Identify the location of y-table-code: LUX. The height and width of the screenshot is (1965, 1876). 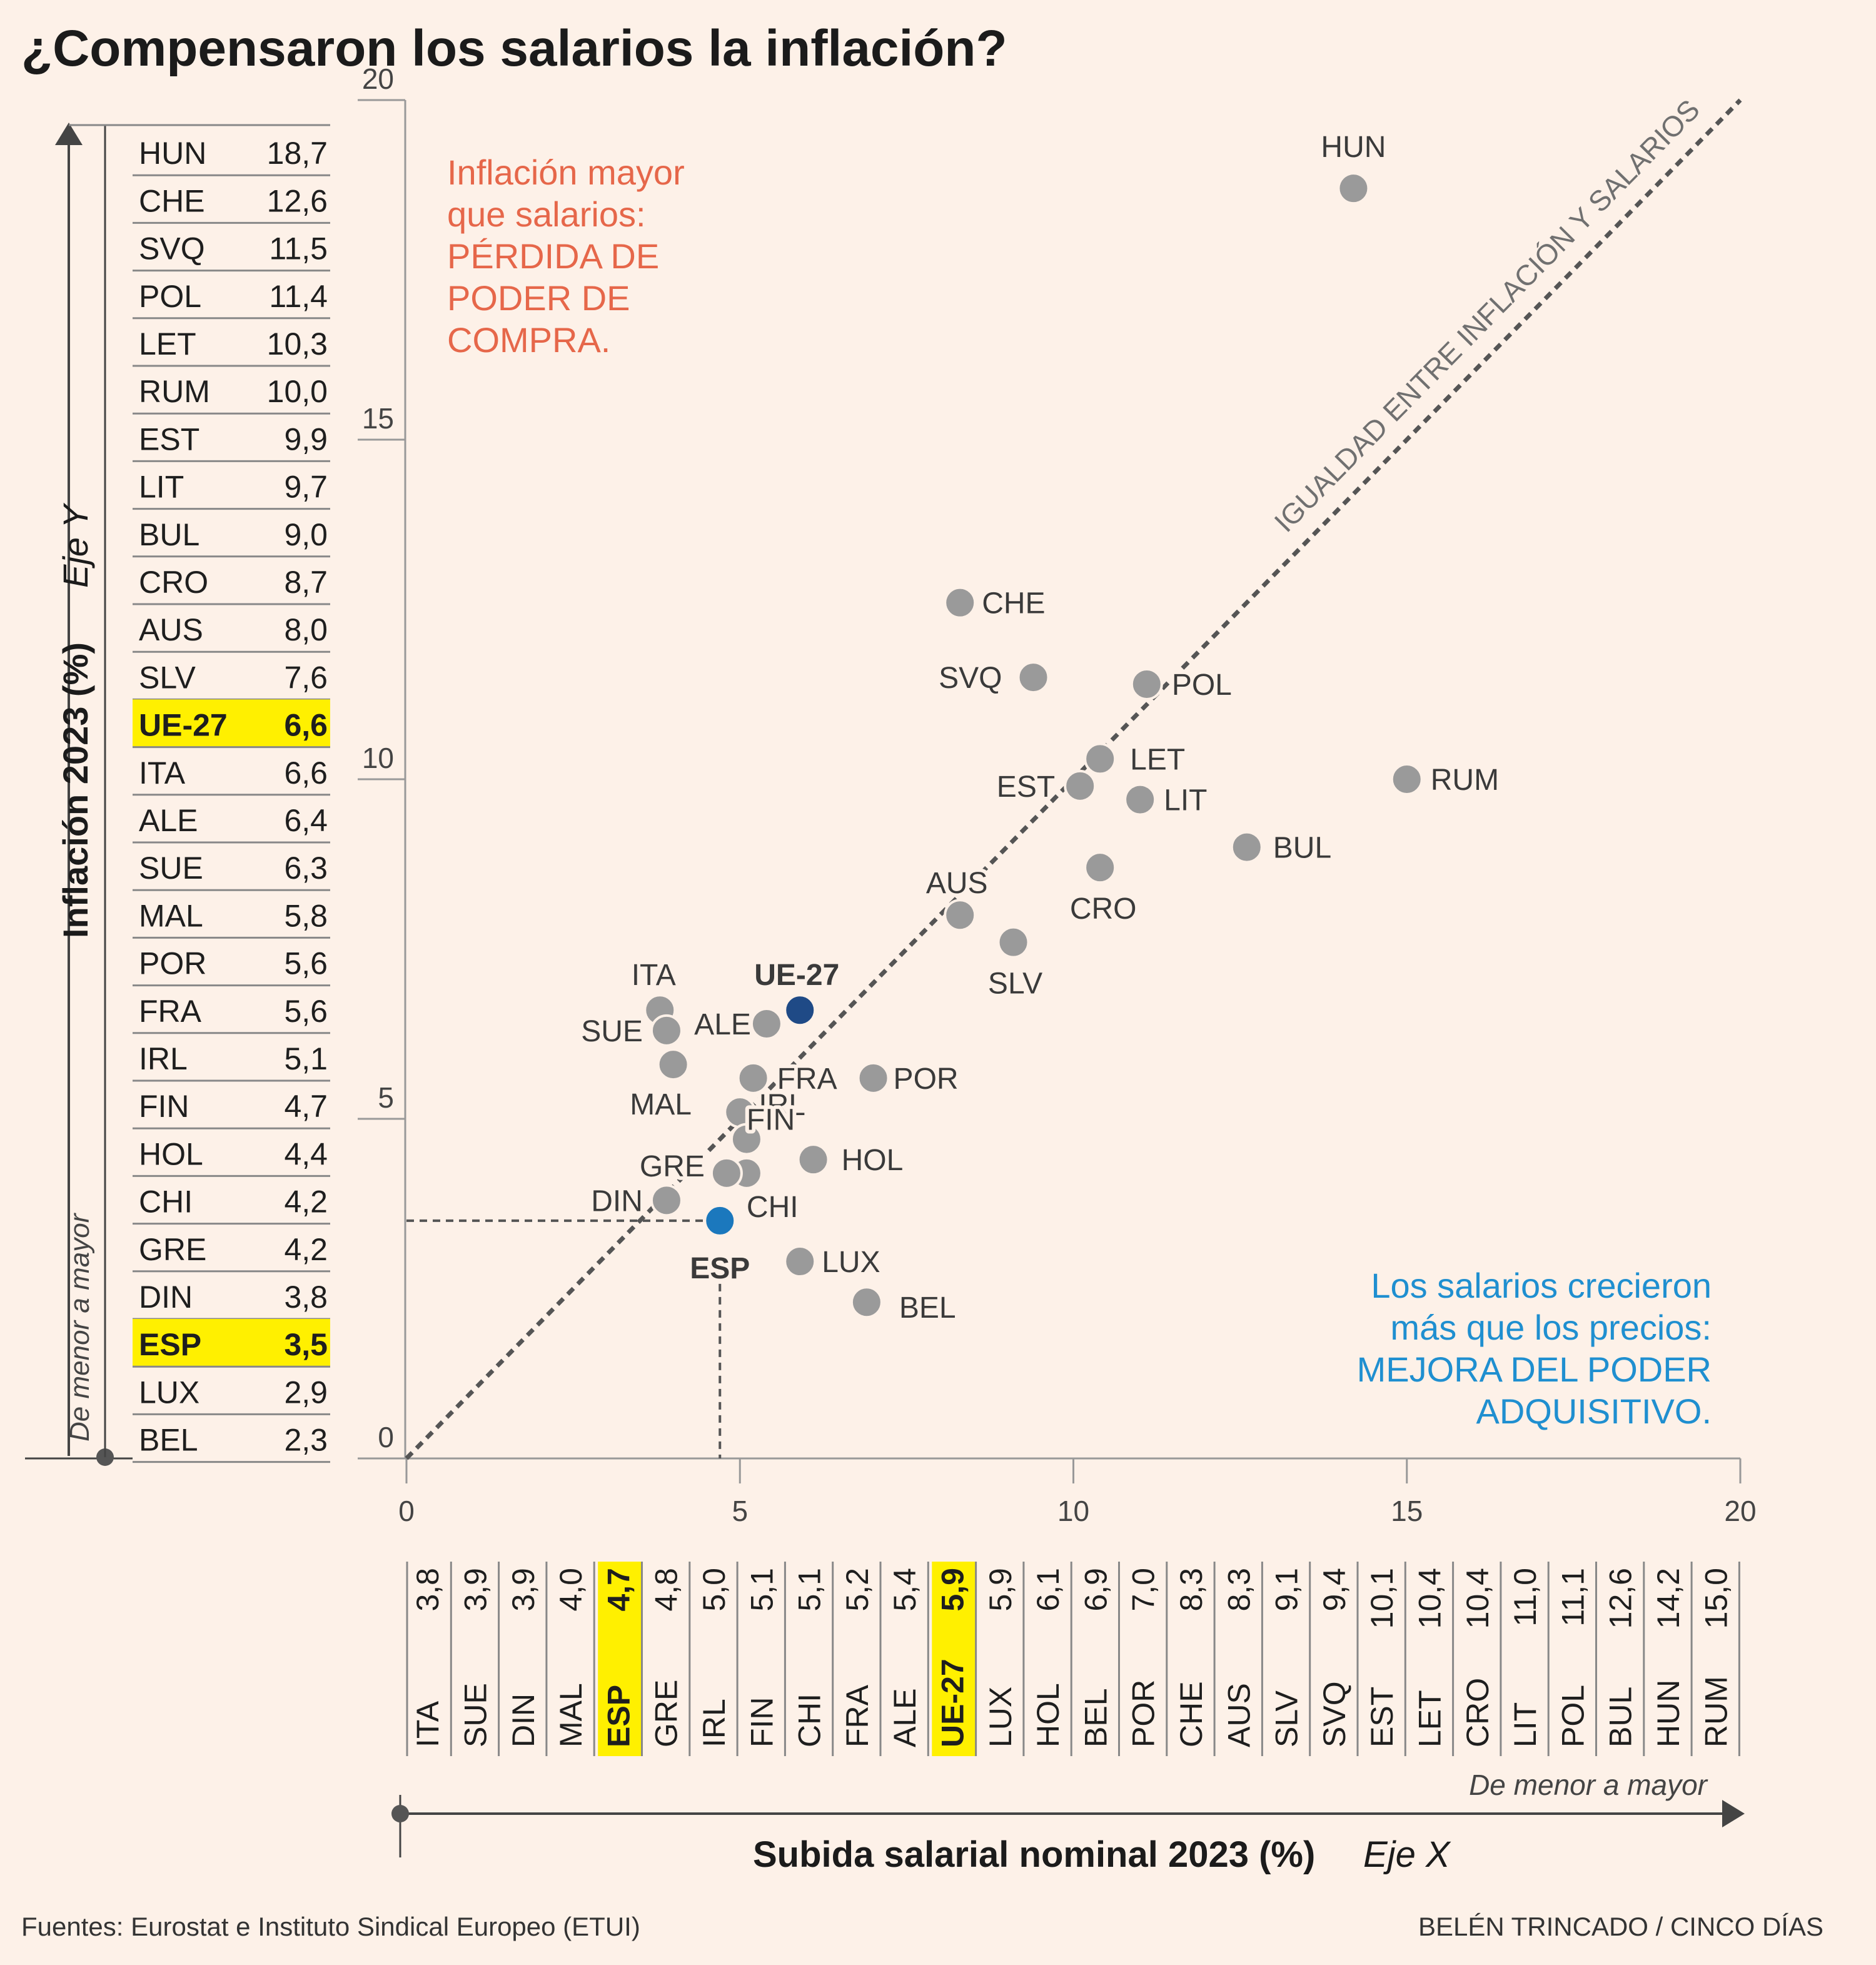
(169, 1392).